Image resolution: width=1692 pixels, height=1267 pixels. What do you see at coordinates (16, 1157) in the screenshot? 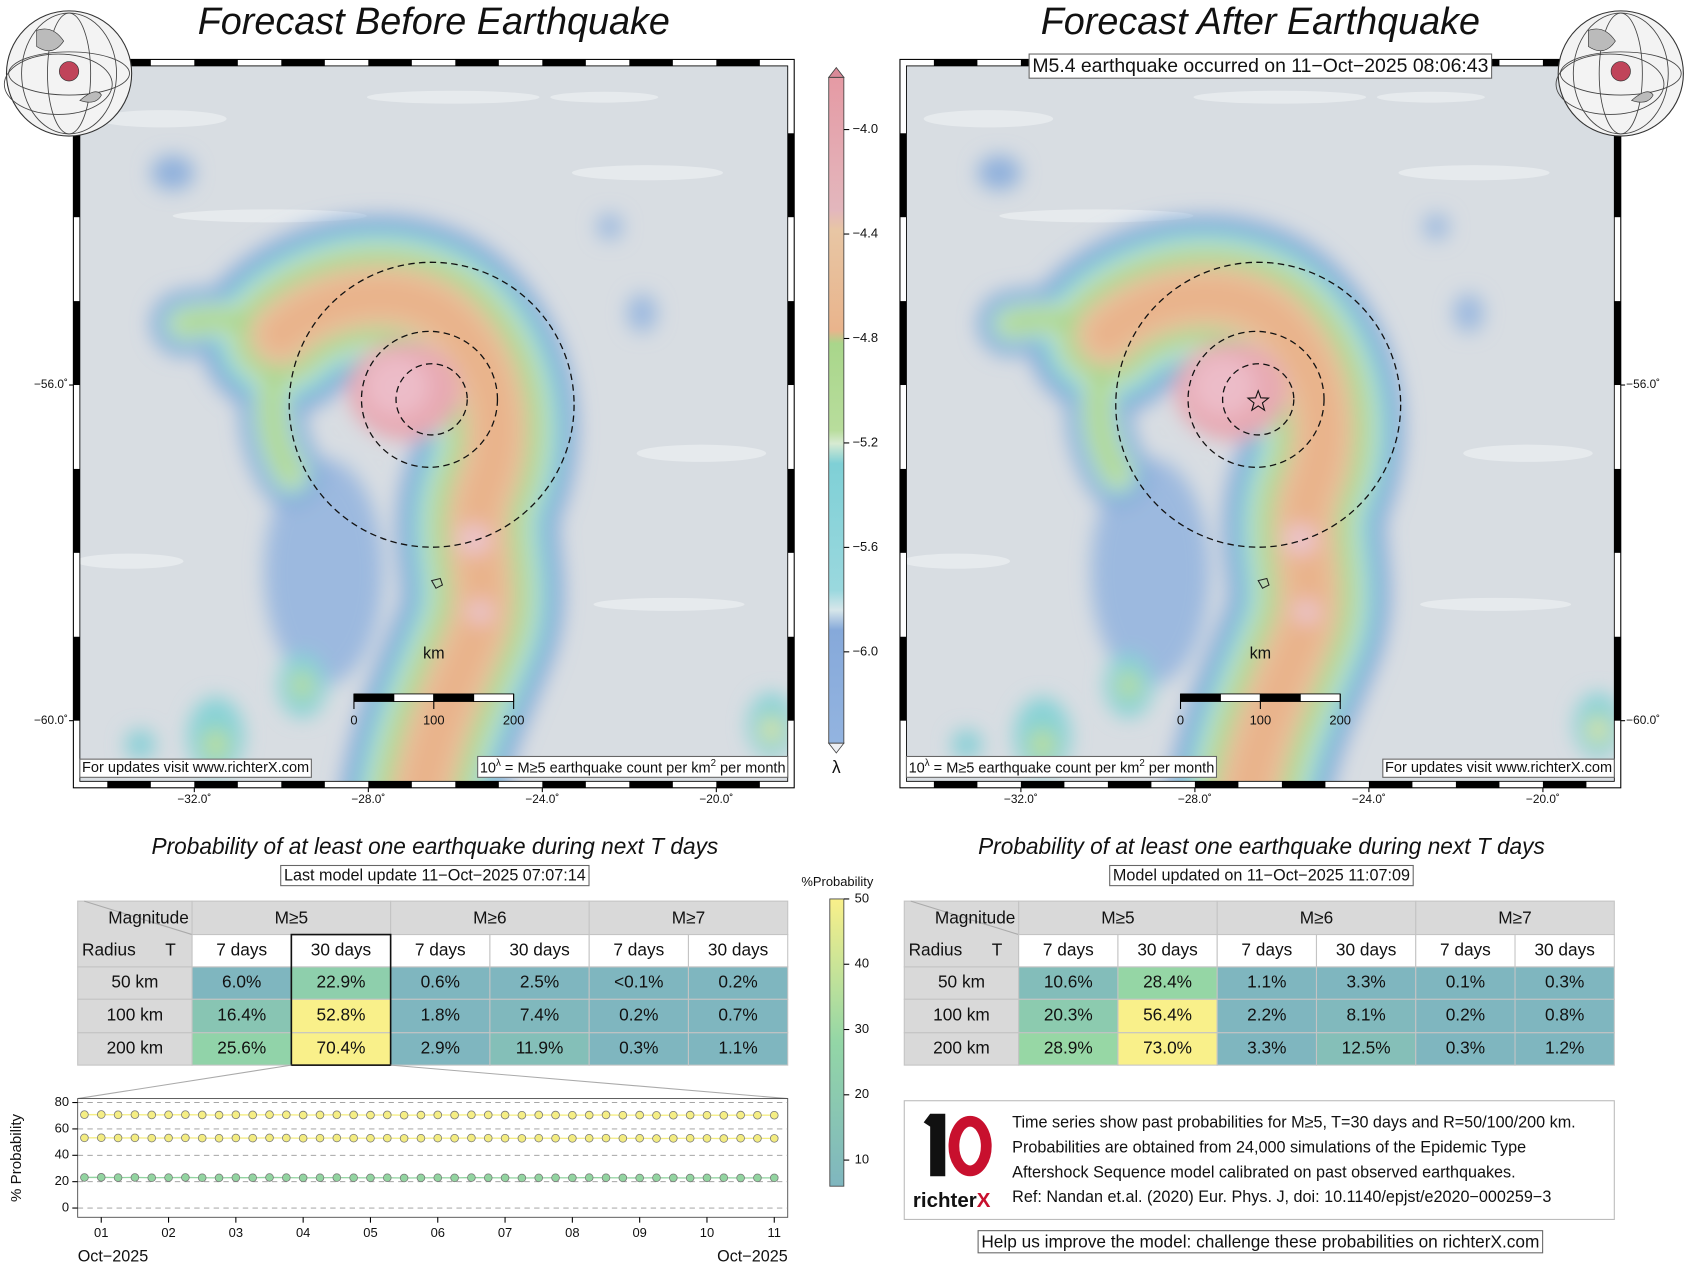
I see `y-axis-label: % Probability` at bounding box center [16, 1157].